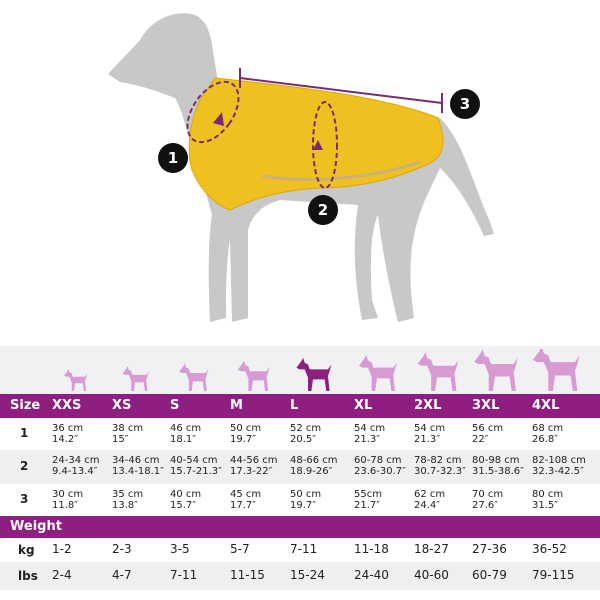  Describe the element at coordinates (367, 505) in the screenshot. I see `inch-value: 21.7″` at that location.